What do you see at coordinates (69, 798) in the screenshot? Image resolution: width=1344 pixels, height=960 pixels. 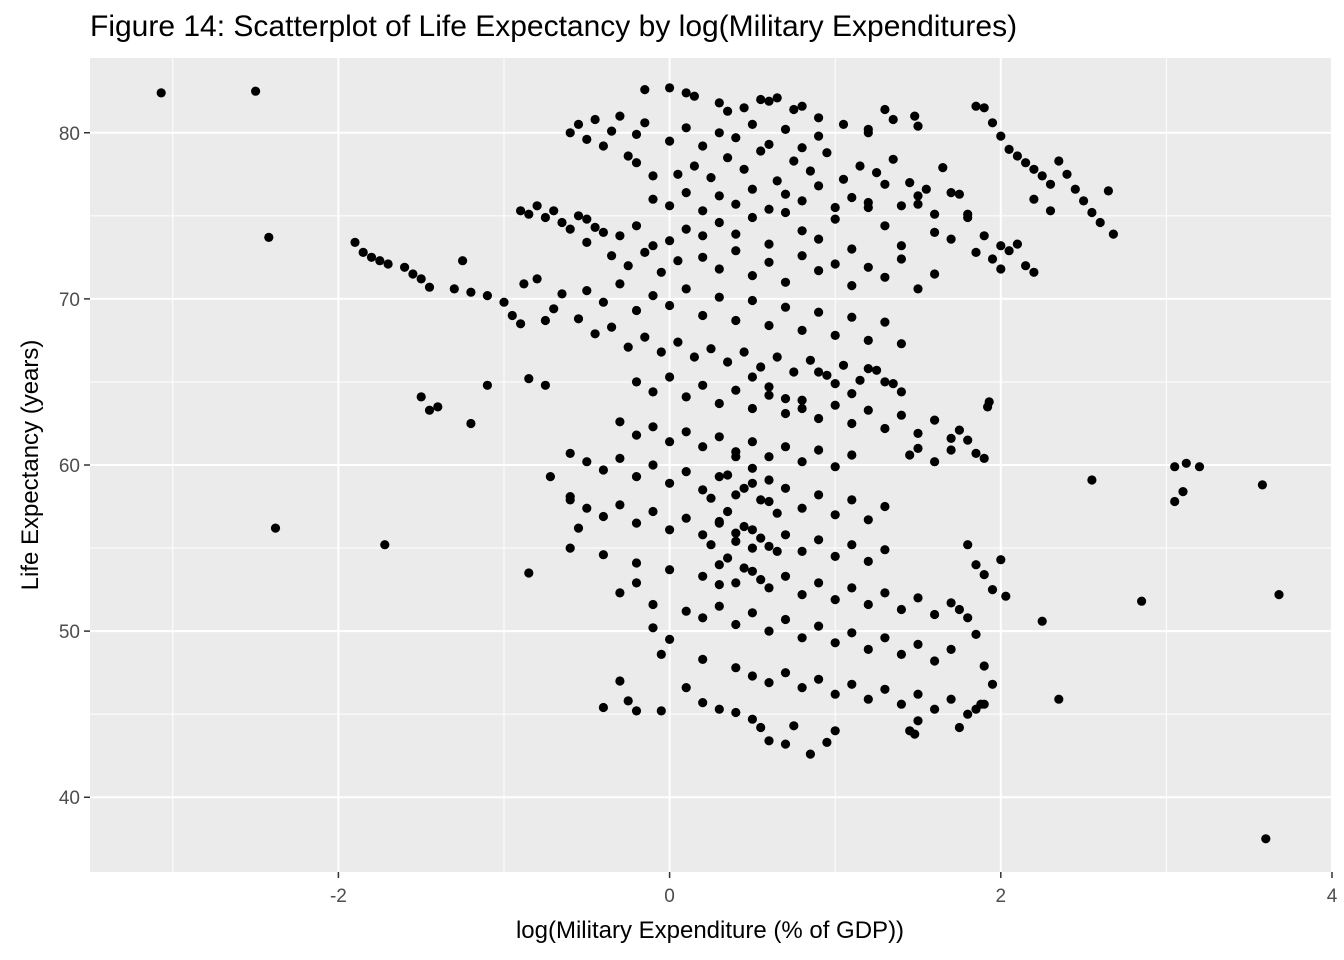 I see `y-tick-label: 40` at bounding box center [69, 798].